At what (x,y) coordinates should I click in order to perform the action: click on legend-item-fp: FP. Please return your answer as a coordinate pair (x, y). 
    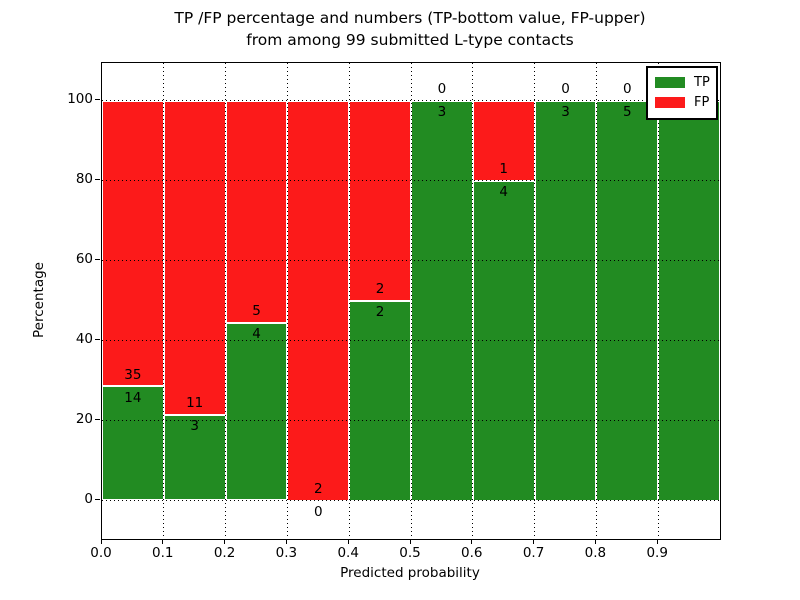
    Looking at the image, I should click on (682, 102).